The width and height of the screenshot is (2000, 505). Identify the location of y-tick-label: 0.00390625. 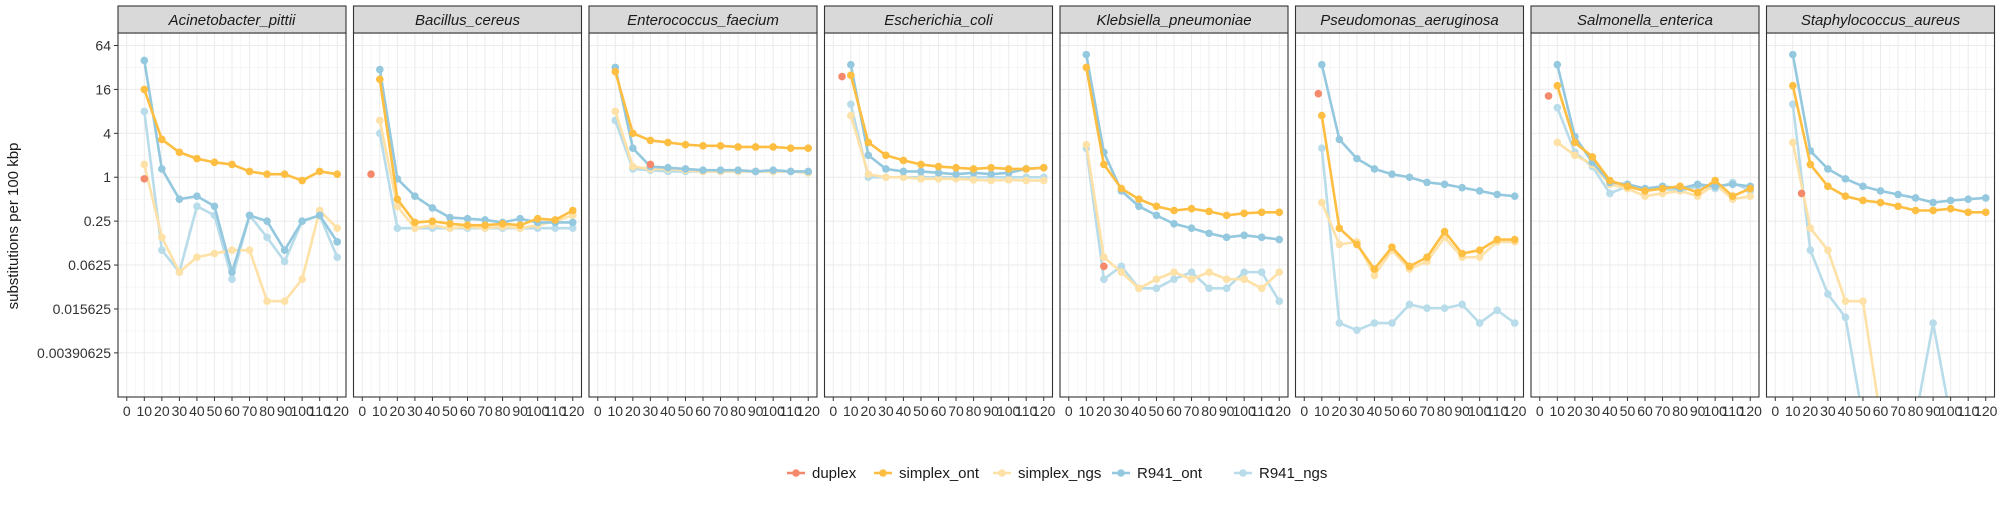
(74, 353).